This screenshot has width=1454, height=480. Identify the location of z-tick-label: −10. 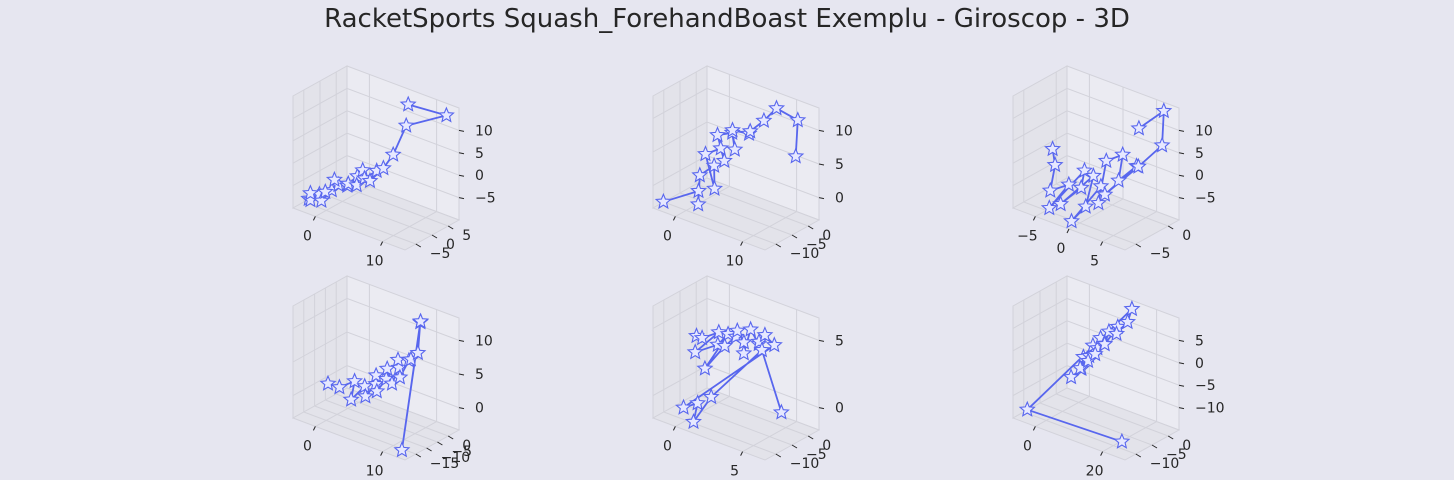
(1210, 409).